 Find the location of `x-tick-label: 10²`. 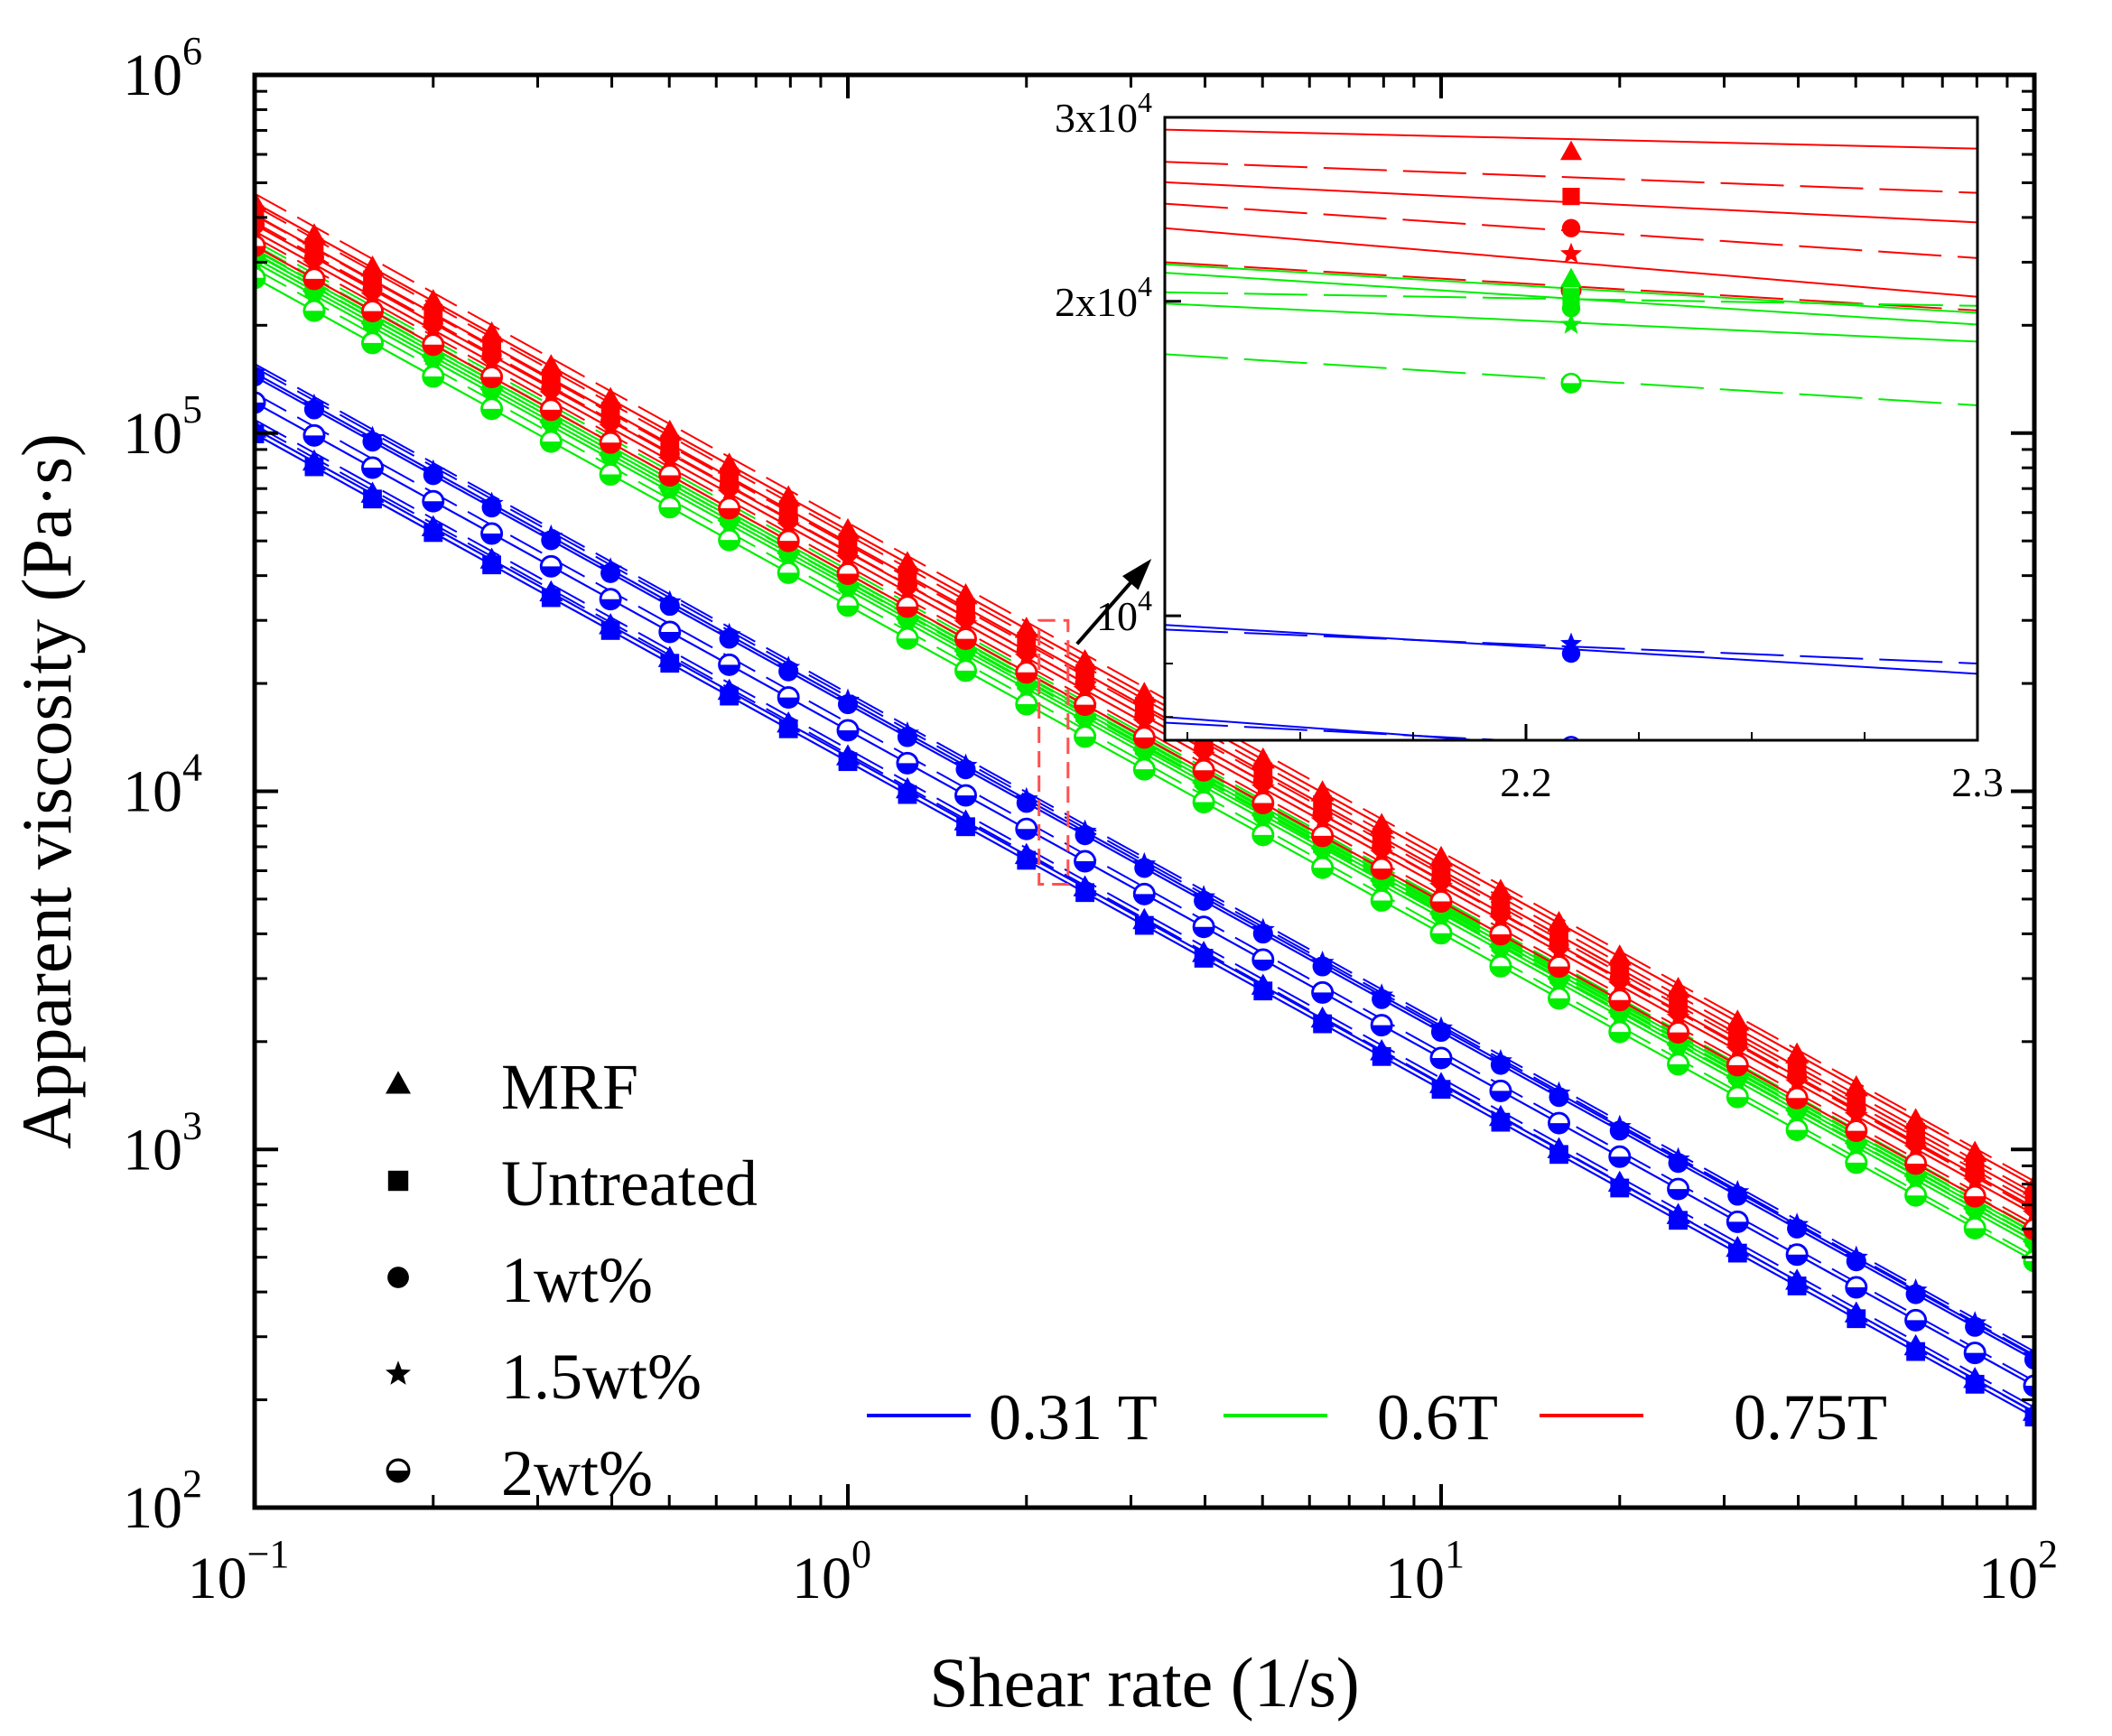

x-tick-label: 10² is located at coordinates (2018, 1571).